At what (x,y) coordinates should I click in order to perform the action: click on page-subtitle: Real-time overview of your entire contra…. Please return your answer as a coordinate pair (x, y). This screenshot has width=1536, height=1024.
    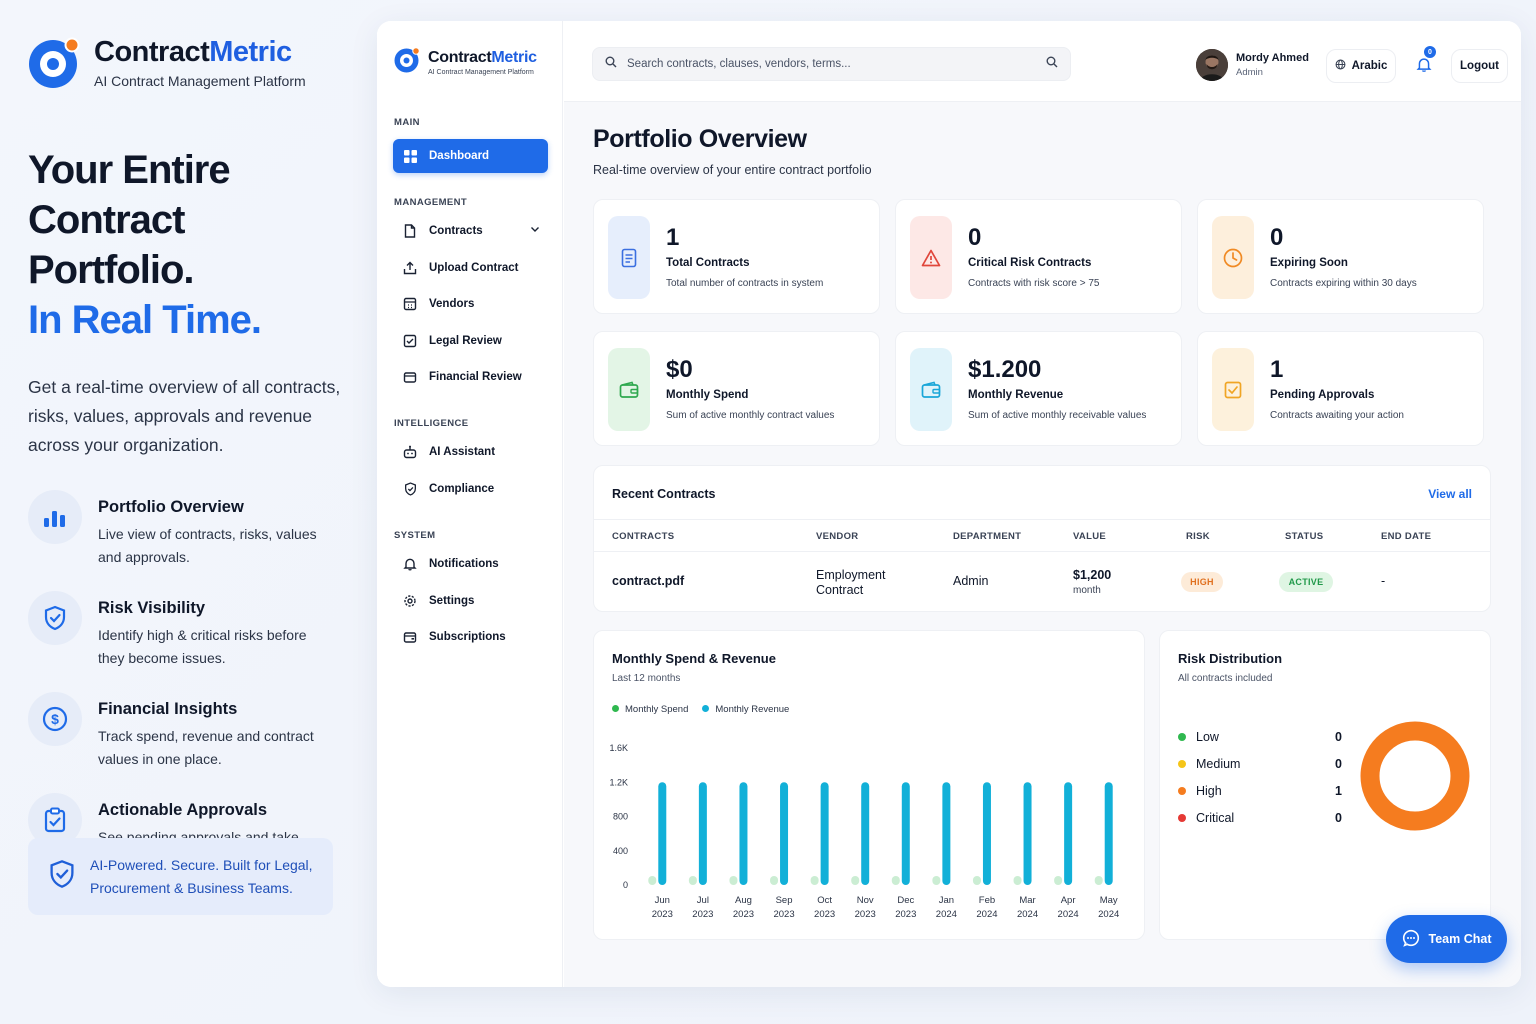
    Looking at the image, I should click on (732, 170).